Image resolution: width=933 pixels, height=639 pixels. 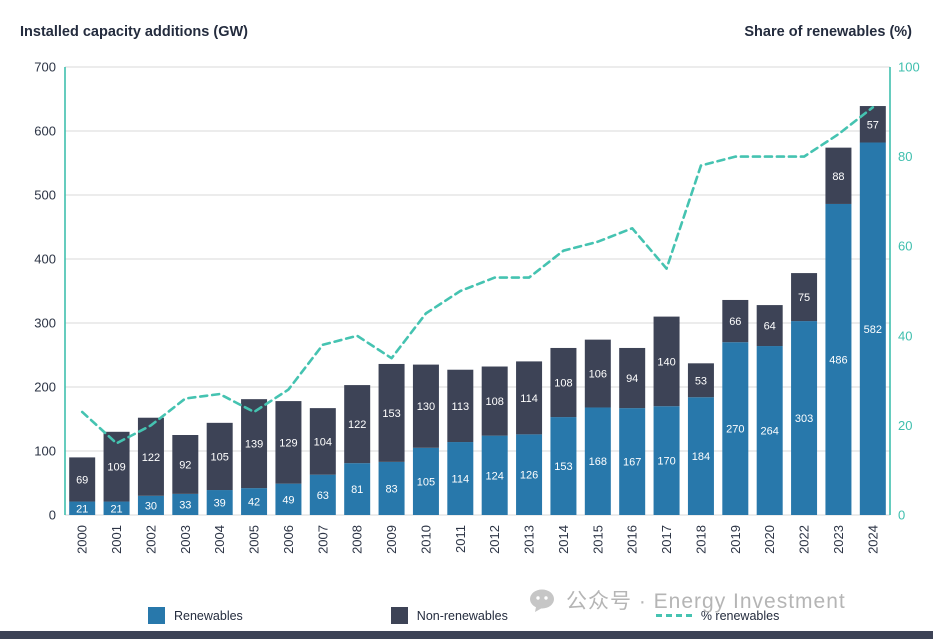 I want to click on y-tick-label-right: 0, so click(x=901, y=515).